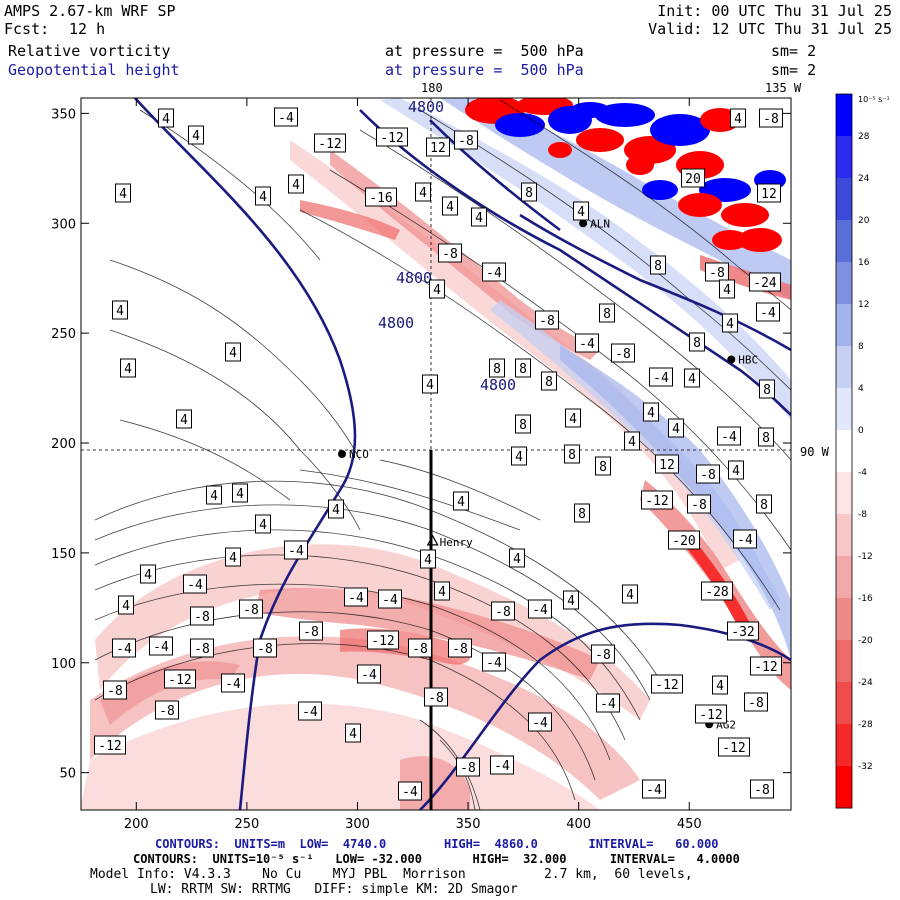 The height and width of the screenshot is (900, 900). I want to click on vorticity-cell, so click(745, 215).